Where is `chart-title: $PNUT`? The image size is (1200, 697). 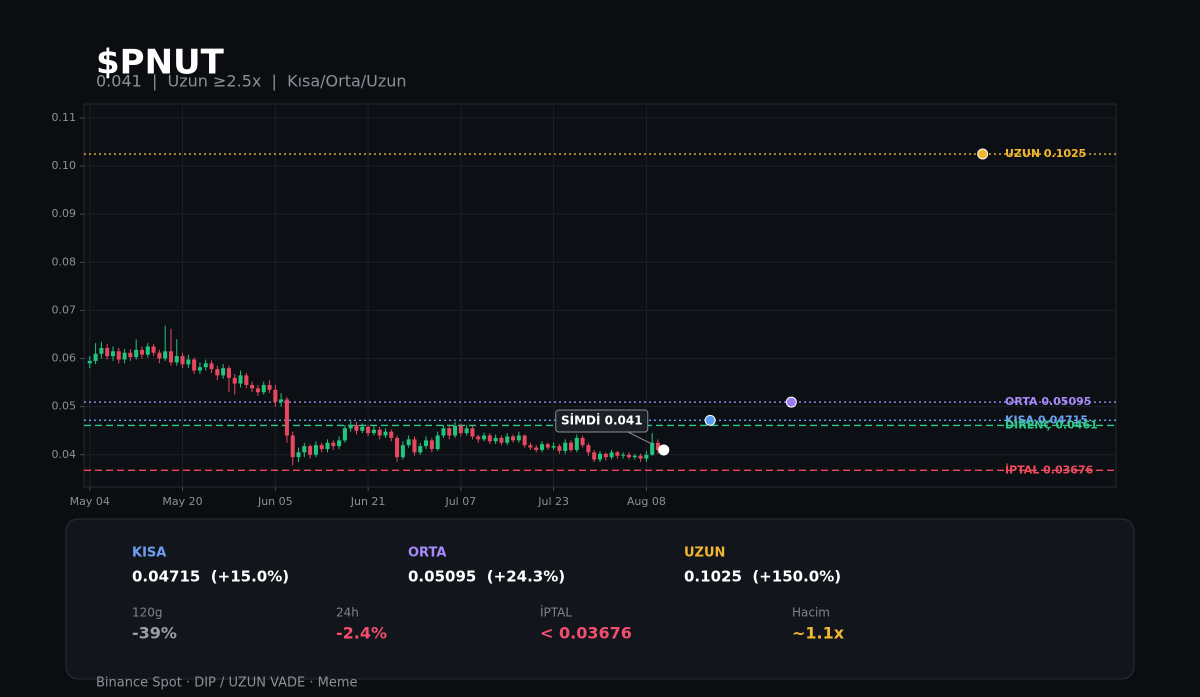 chart-title: $PNUT is located at coordinates (160, 63).